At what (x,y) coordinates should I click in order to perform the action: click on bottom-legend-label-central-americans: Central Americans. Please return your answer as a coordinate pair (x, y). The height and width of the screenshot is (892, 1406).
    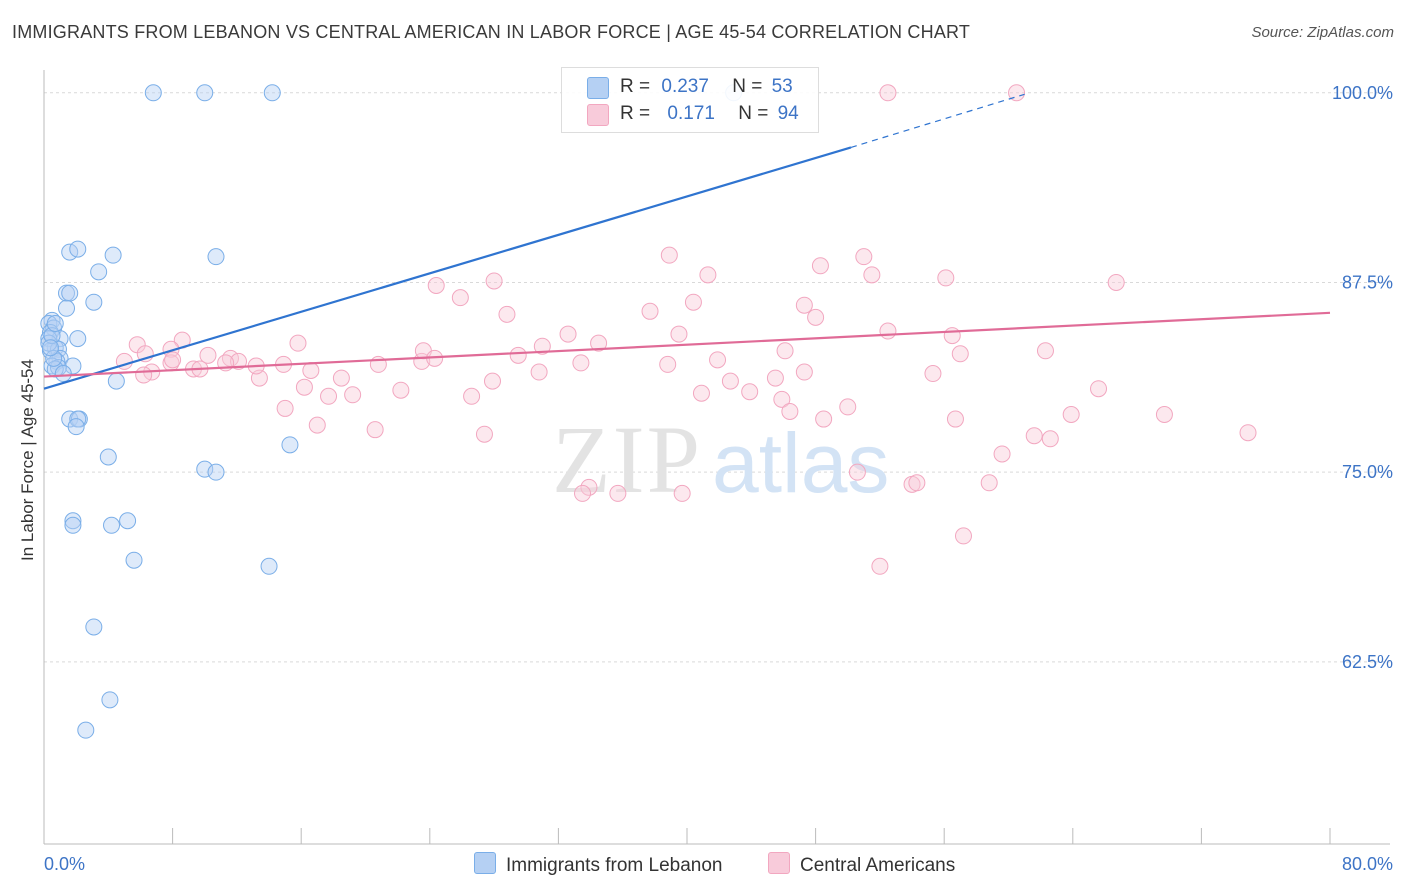
    Looking at the image, I should click on (878, 865).